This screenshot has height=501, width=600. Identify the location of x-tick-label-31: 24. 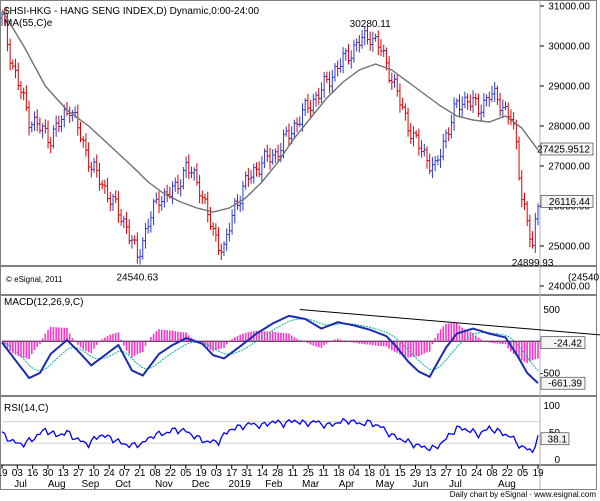
(477, 473).